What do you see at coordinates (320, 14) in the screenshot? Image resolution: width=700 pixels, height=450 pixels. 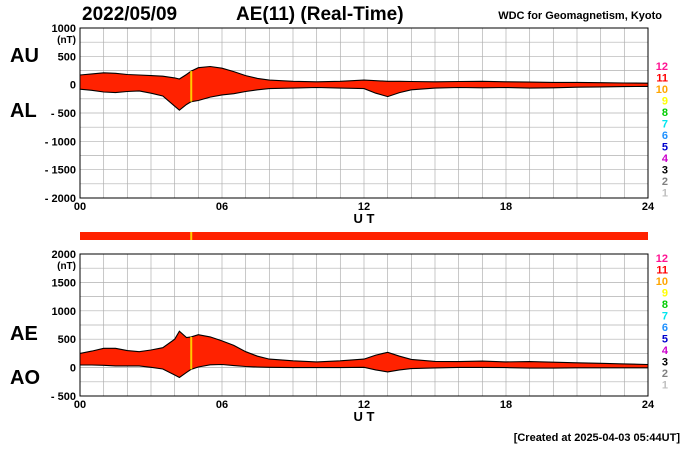 I see `index-title: AE(11) (Real-Time)` at bounding box center [320, 14].